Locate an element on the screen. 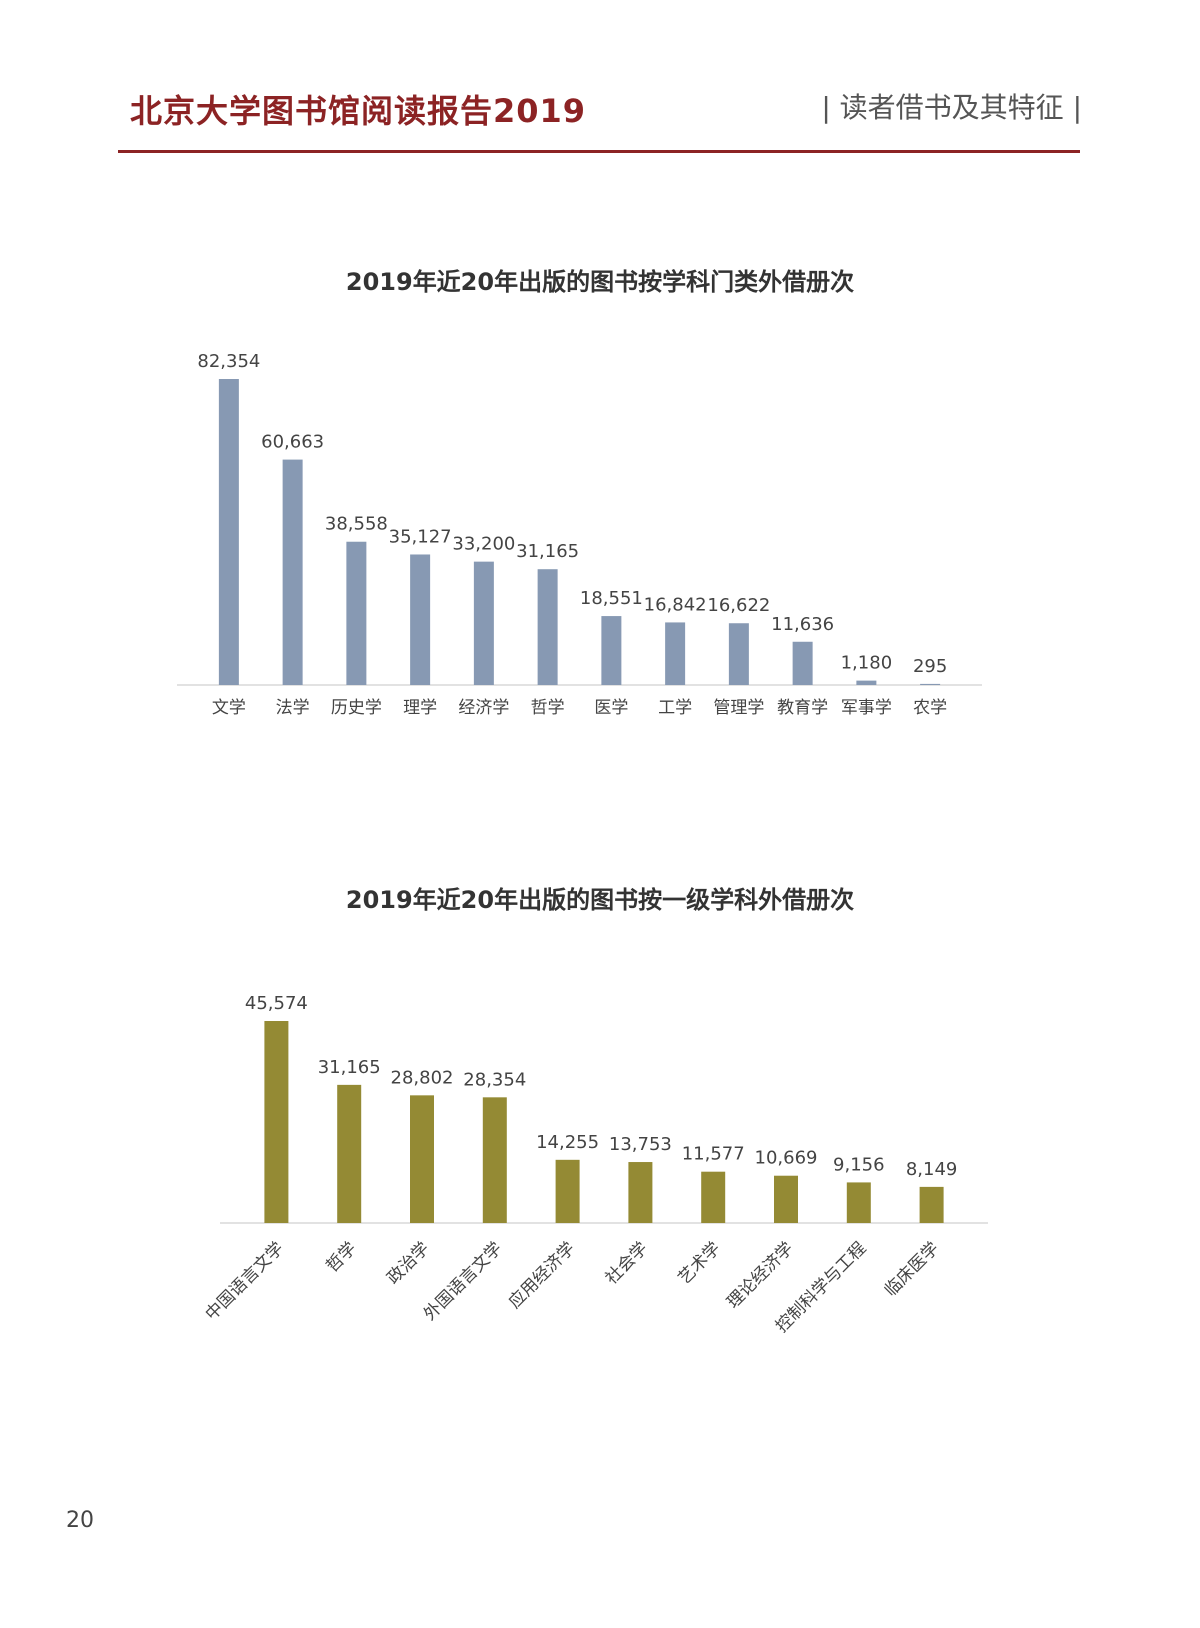  category-label-3: 政治学 is located at coordinates (408, 1263).